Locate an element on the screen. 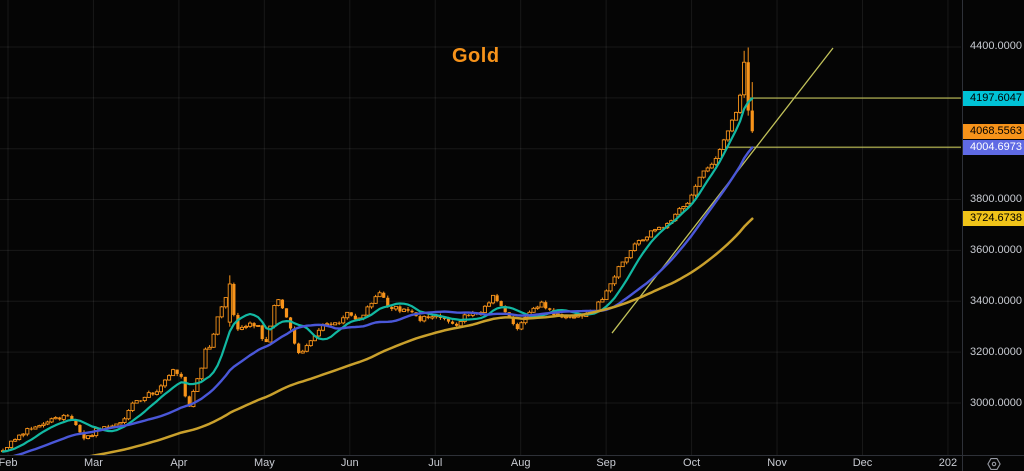  time-axis-label: Oct is located at coordinates (692, 463).